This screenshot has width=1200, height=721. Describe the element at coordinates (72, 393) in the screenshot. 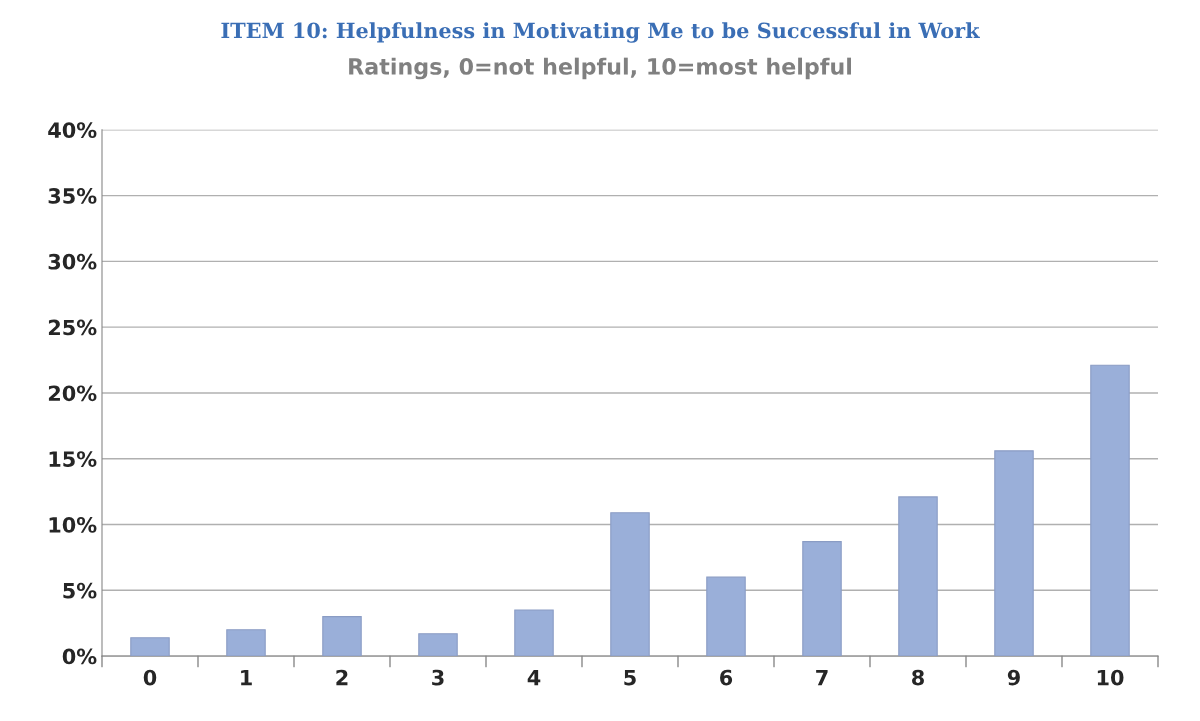

I see `y-tick-label: 20%` at that location.